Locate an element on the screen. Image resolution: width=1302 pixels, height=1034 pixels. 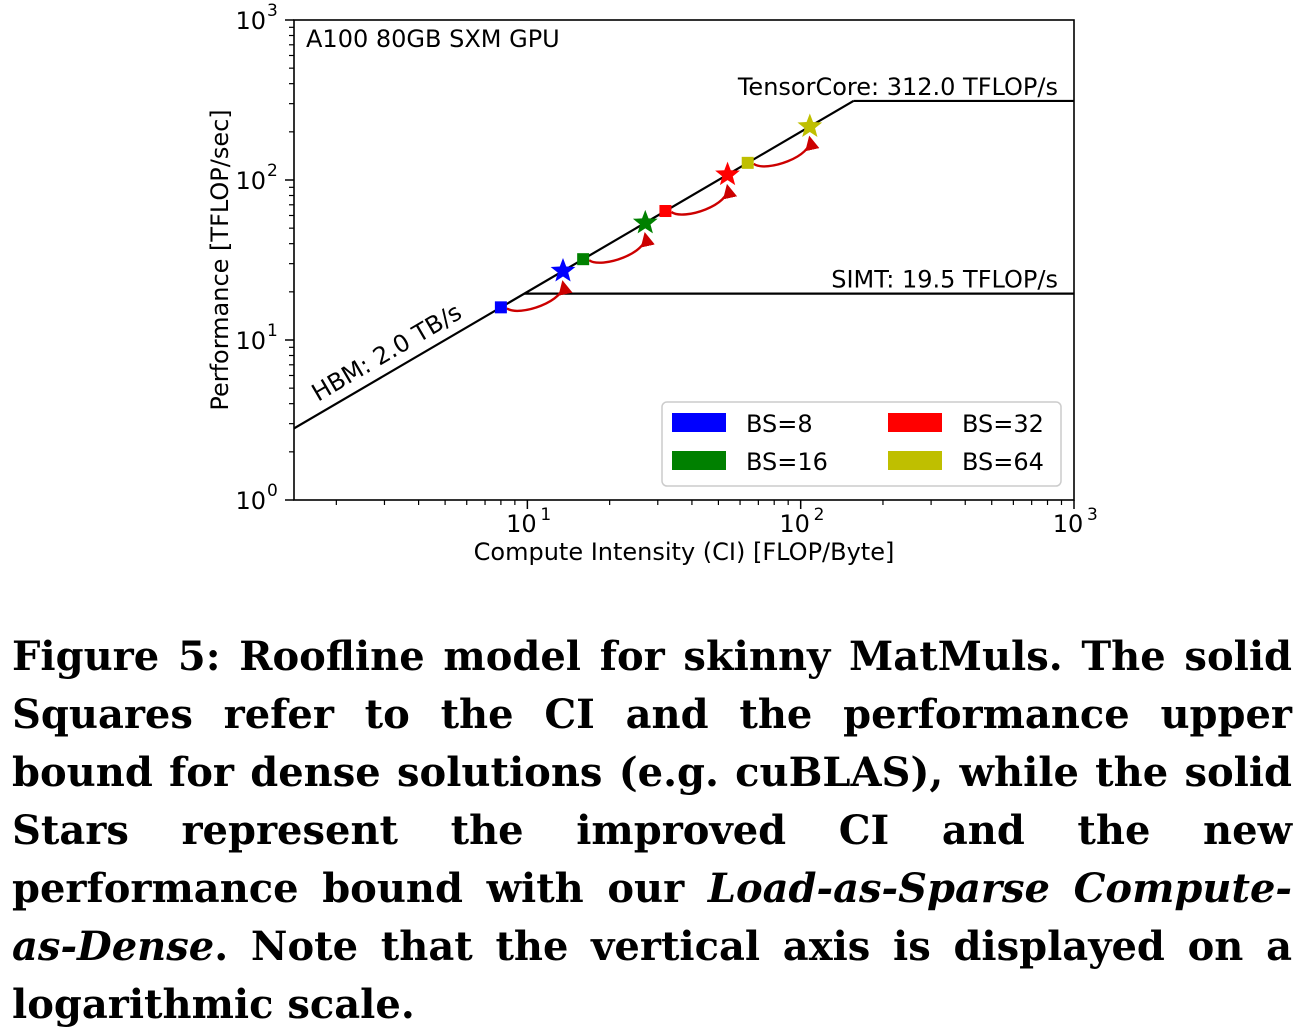
legend: BS=8 BS=16 BS=32 BS=64 is located at coordinates (861, 444).